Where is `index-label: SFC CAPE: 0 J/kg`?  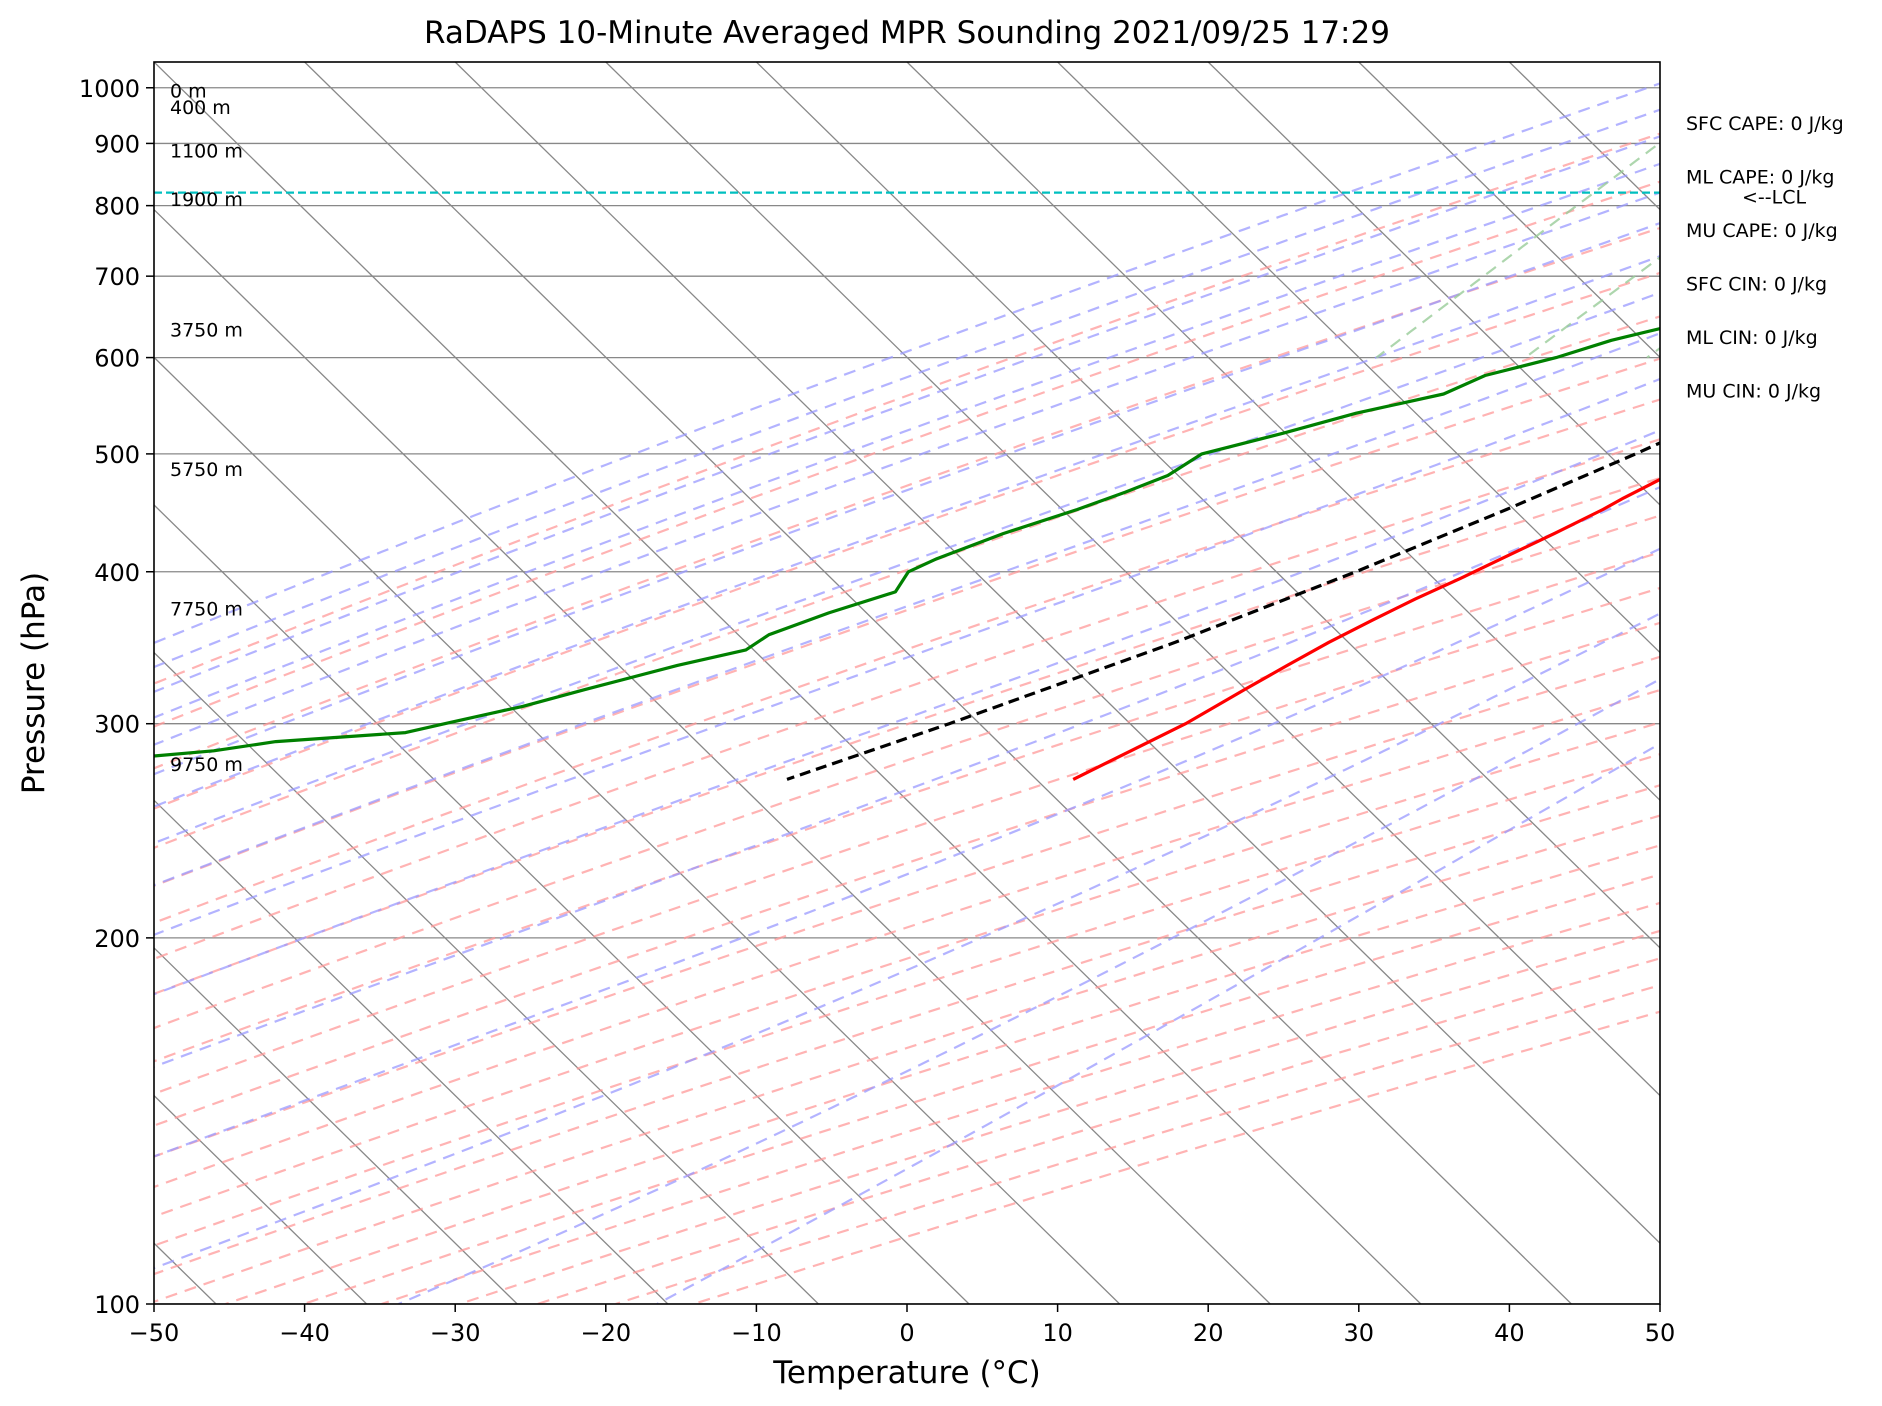
index-label: SFC CAPE: 0 J/kg is located at coordinates (1765, 124).